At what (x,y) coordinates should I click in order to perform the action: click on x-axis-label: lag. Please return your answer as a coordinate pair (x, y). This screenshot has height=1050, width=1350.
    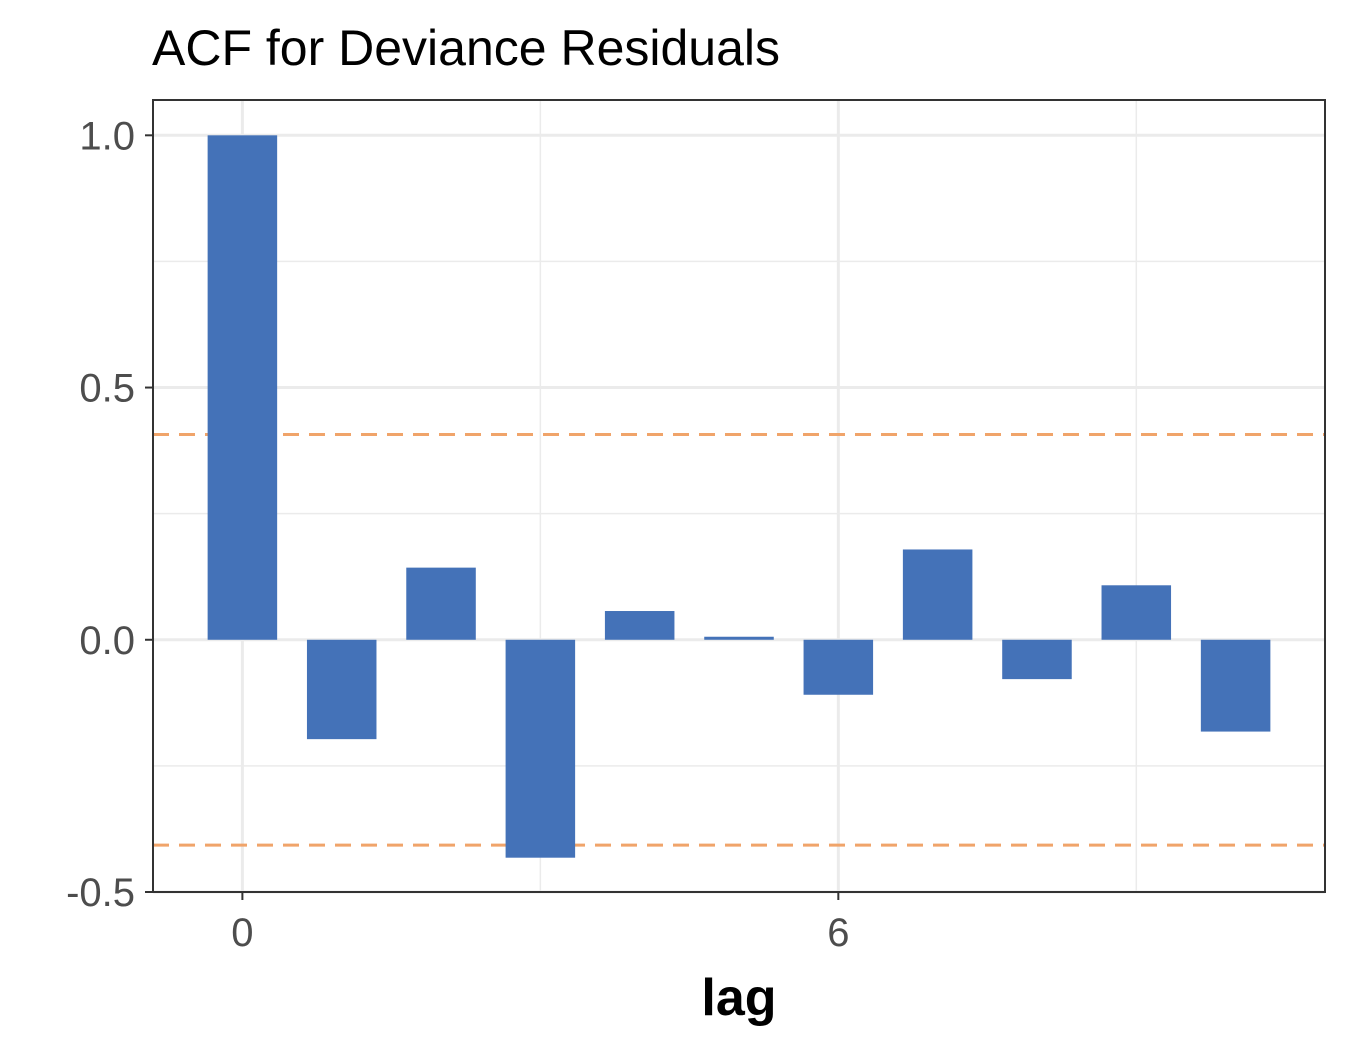
    Looking at the image, I should click on (738, 998).